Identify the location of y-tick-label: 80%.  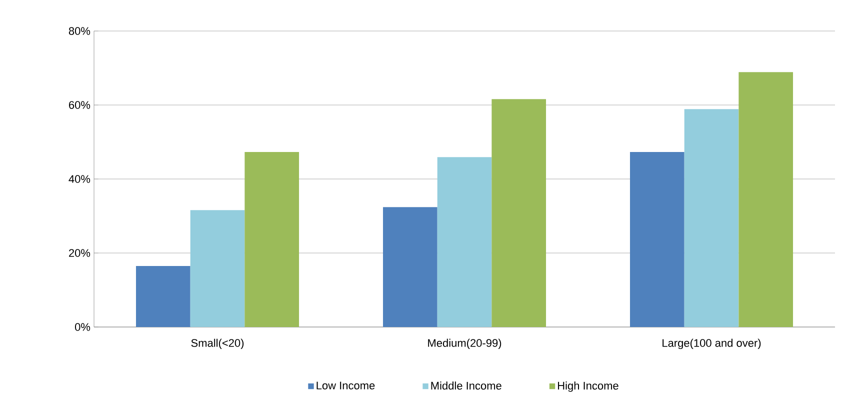
(79, 31).